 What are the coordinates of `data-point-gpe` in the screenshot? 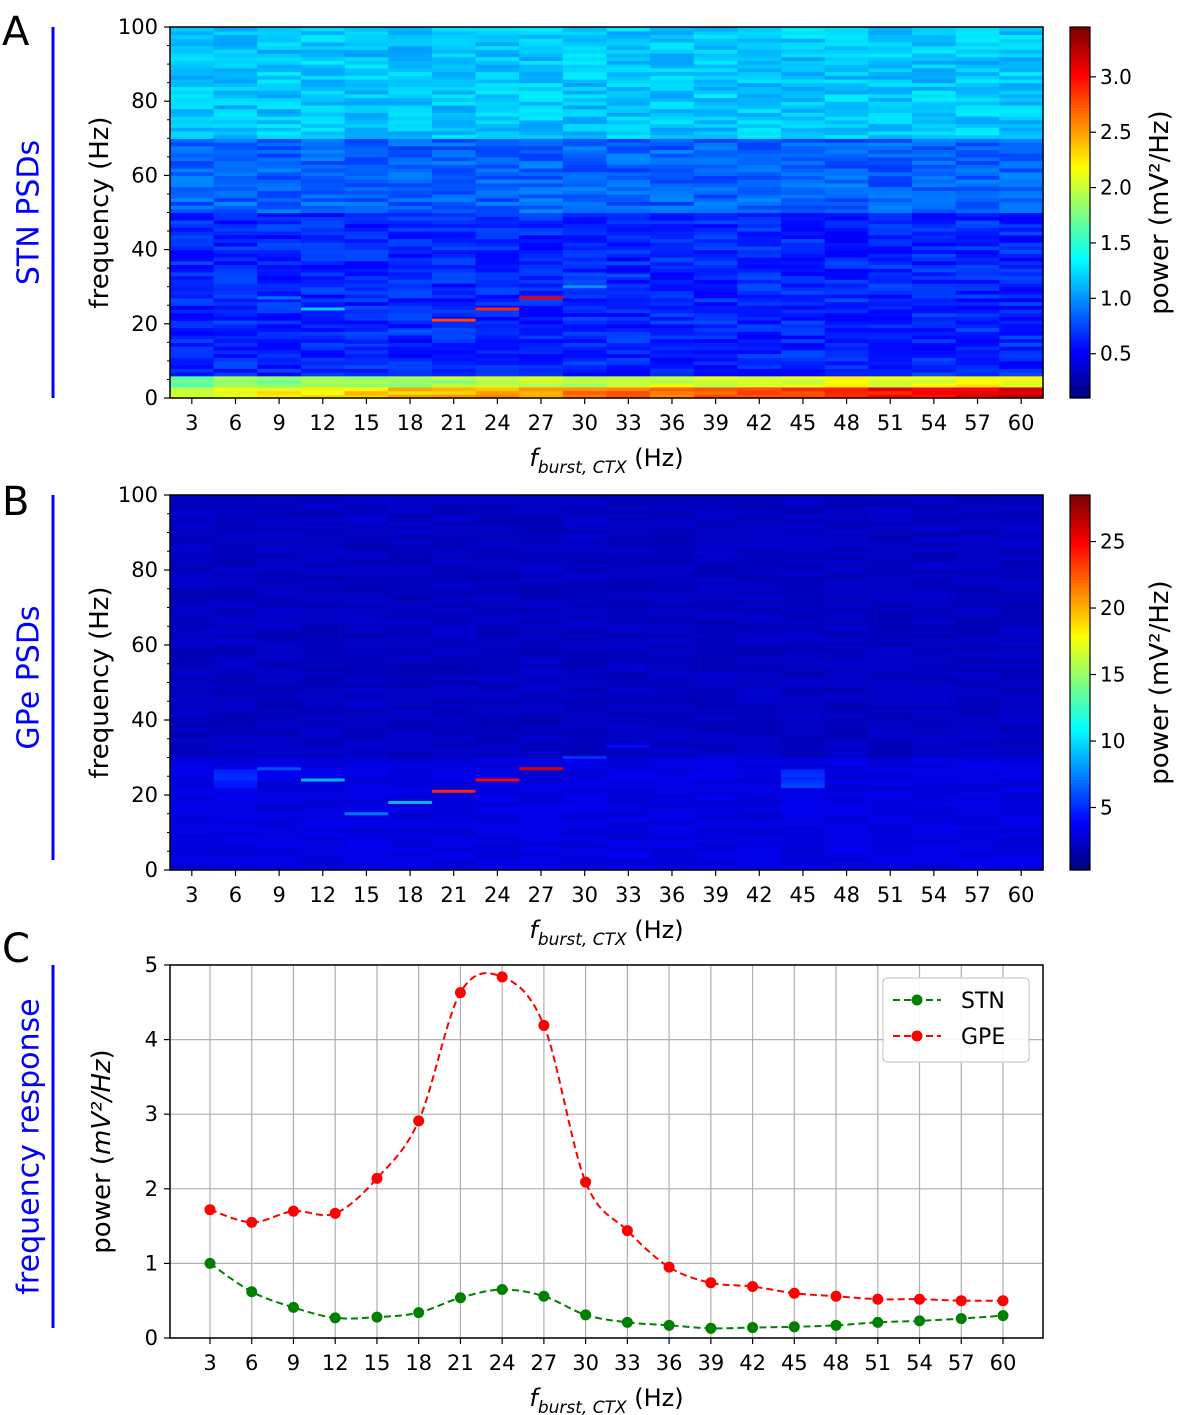 It's located at (1003, 1301).